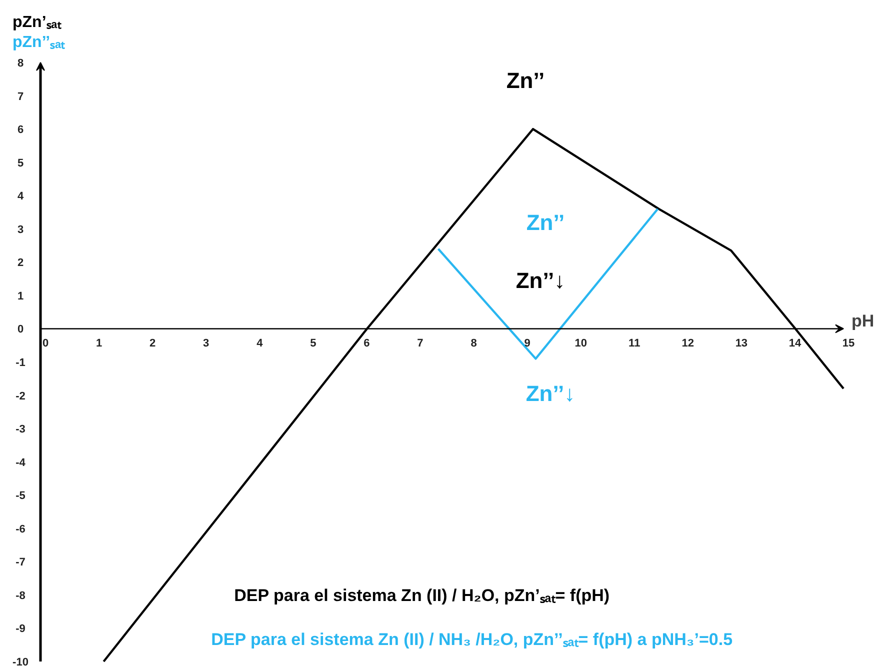  What do you see at coordinates (20, 196) in the screenshot?
I see `y-tick-label: 4` at bounding box center [20, 196].